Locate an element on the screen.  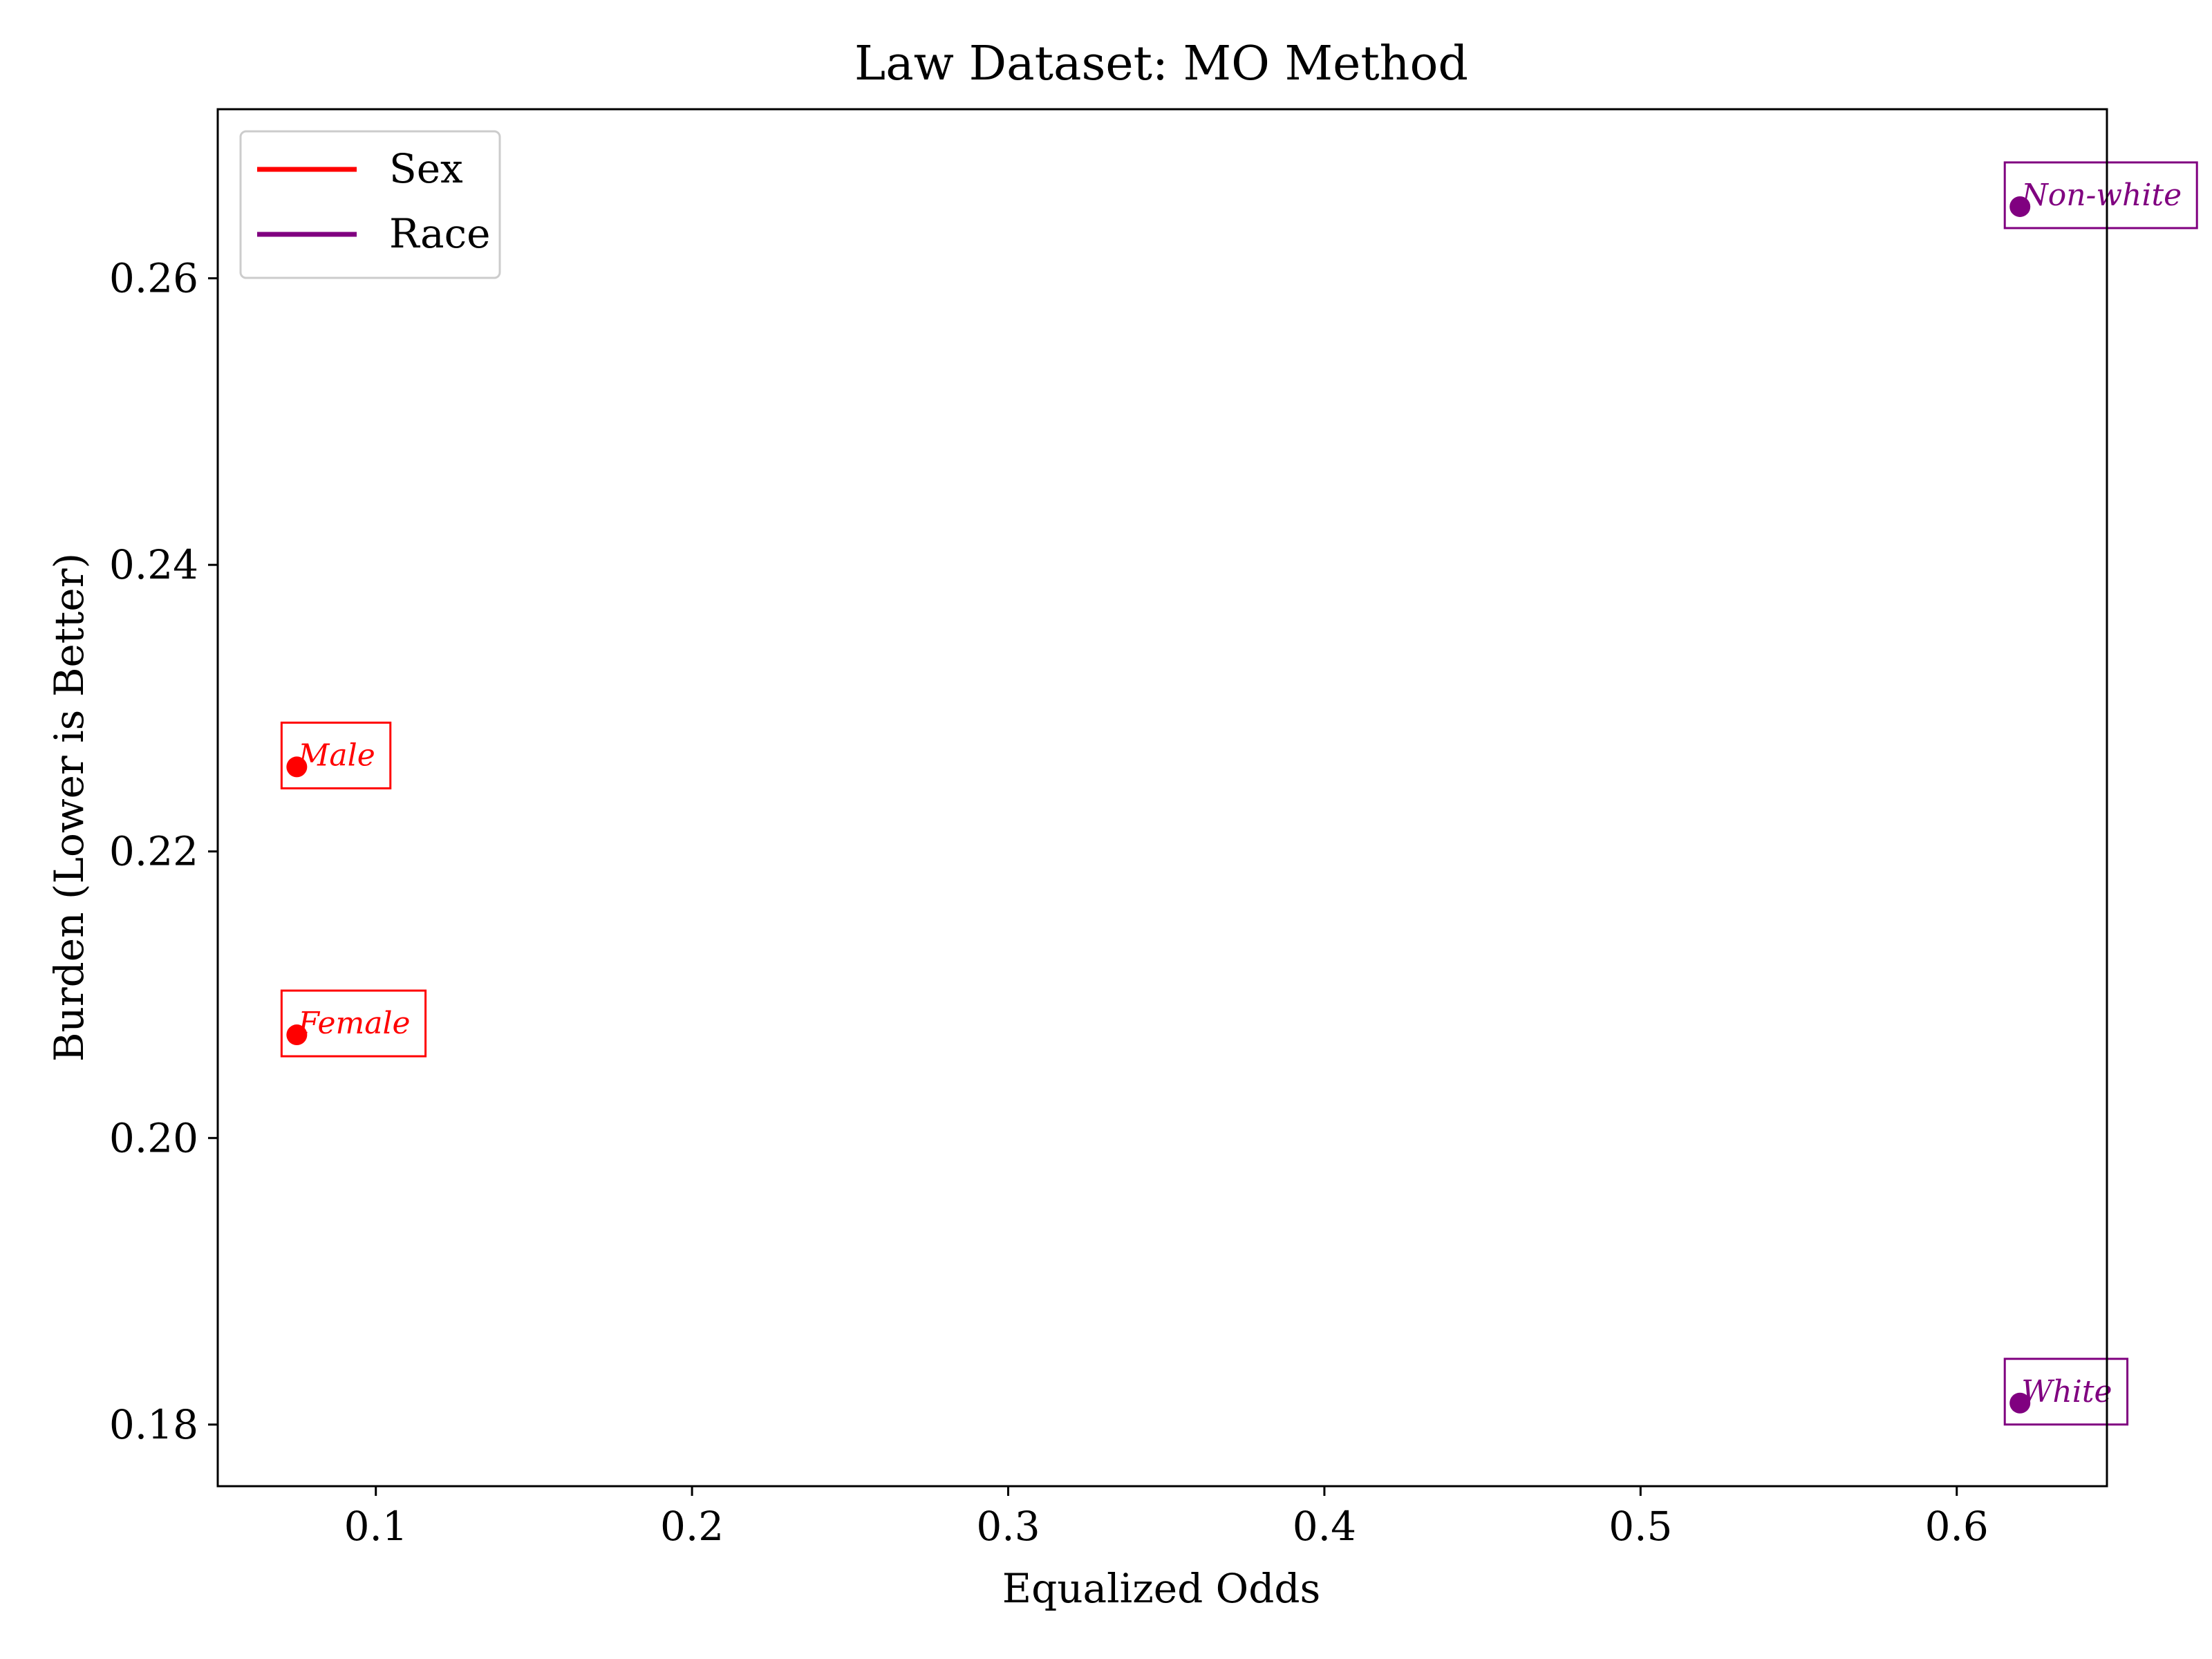
legend-label-sex: Sex is located at coordinates (426, 168).